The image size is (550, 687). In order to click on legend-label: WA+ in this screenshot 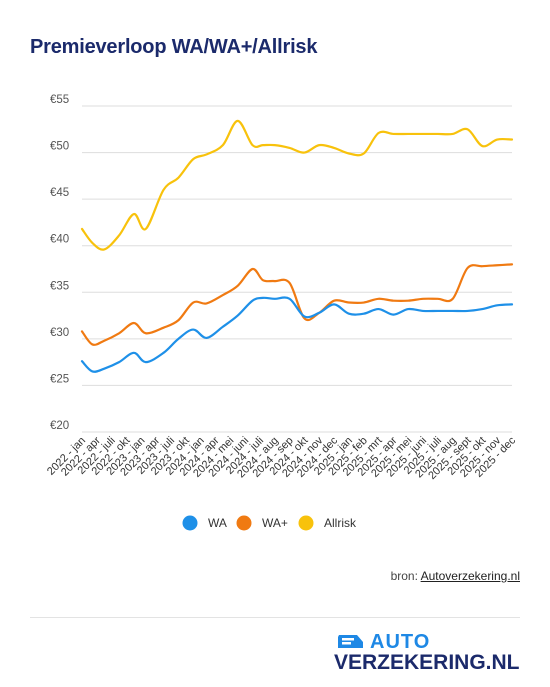, I will do `click(275, 523)`.